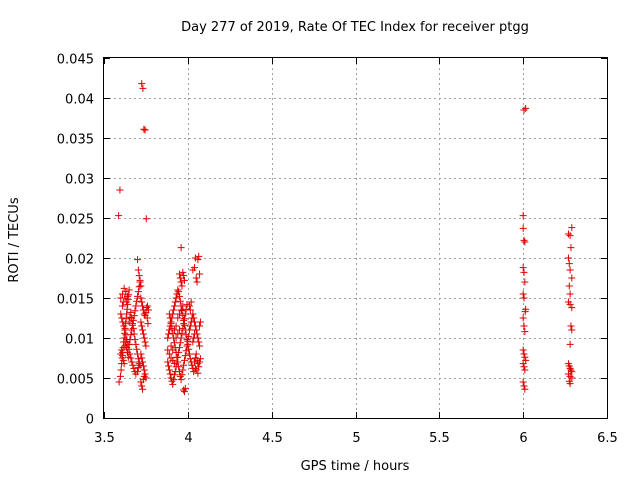 This screenshot has height=480, width=640. I want to click on y-tick-label: 0.045, so click(75, 60).